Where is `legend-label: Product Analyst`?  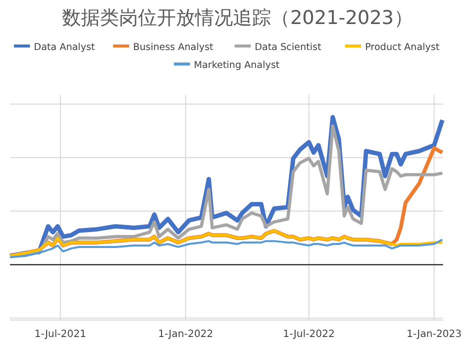 legend-label: Product Analyst is located at coordinates (402, 47).